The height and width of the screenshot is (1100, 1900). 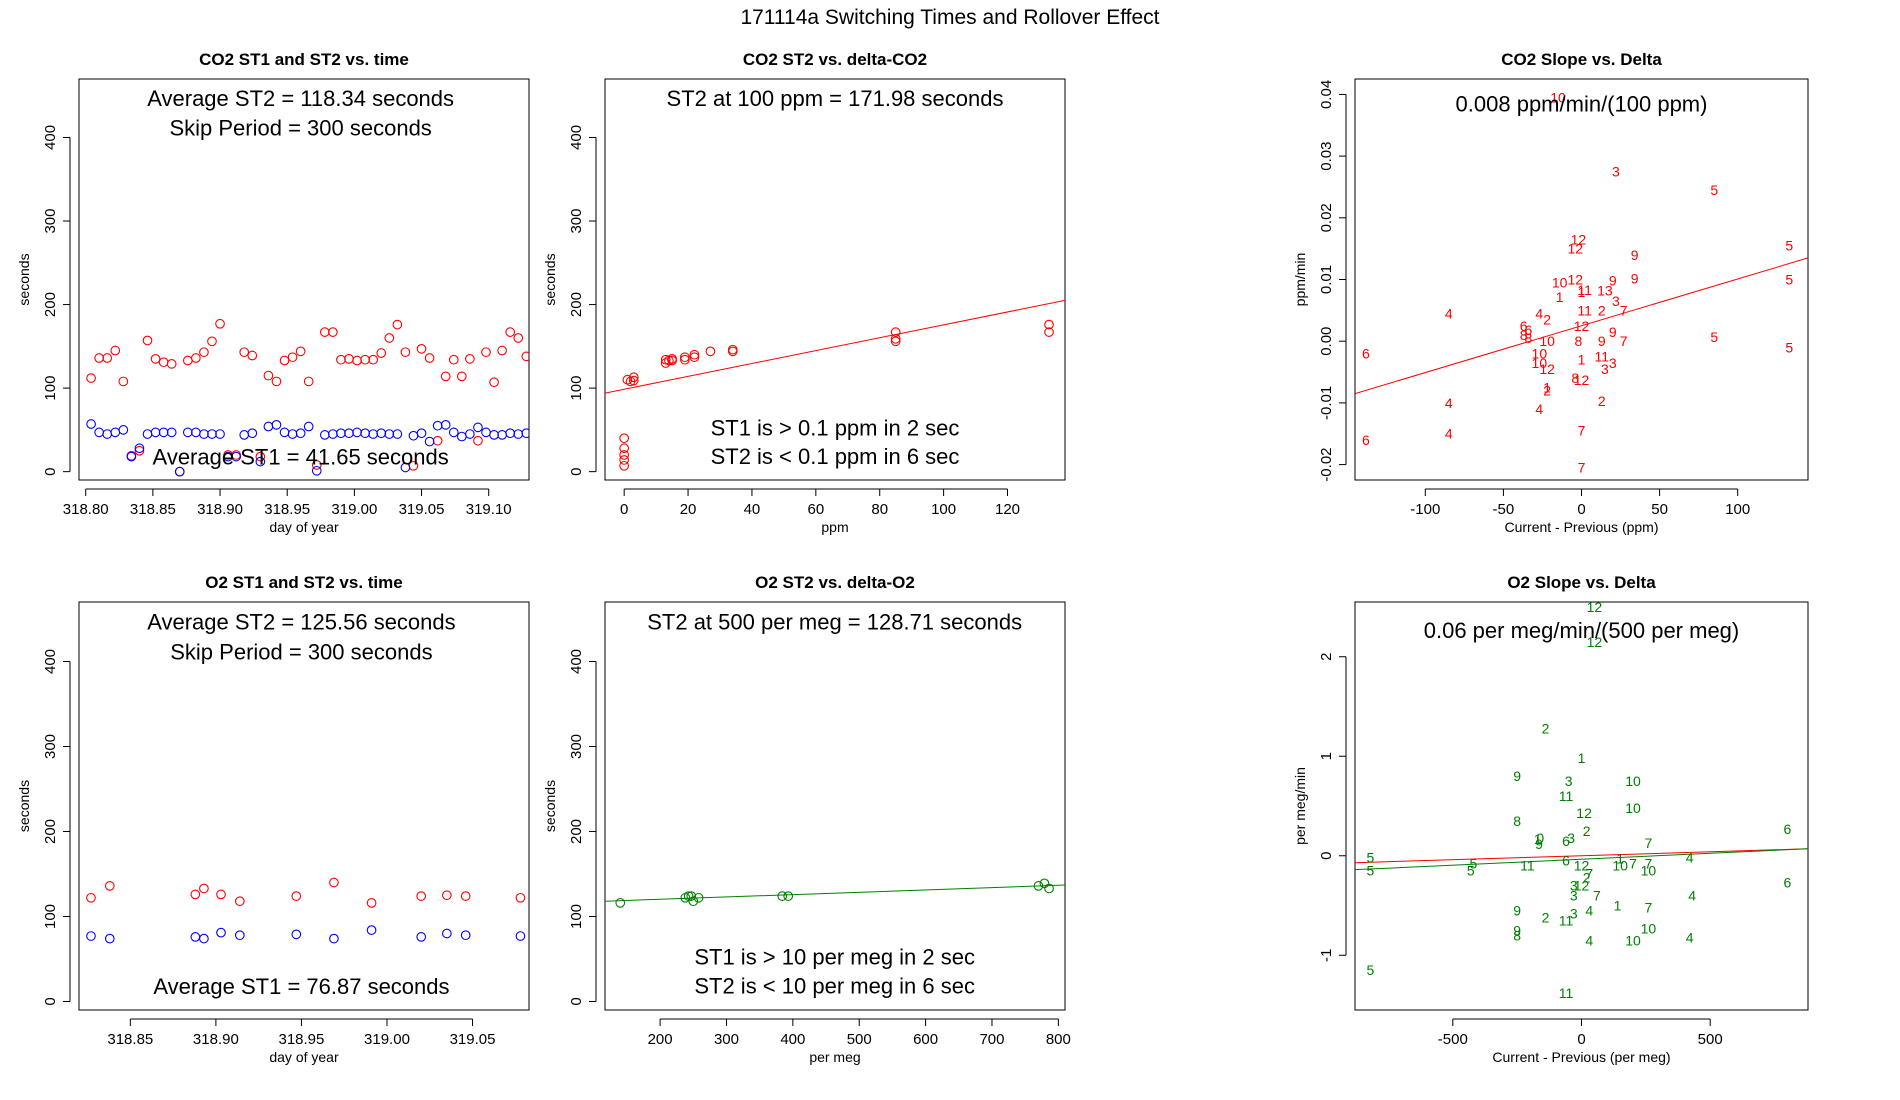 What do you see at coordinates (1649, 864) in the screenshot?
I see `o2_slope-point-label: 7` at bounding box center [1649, 864].